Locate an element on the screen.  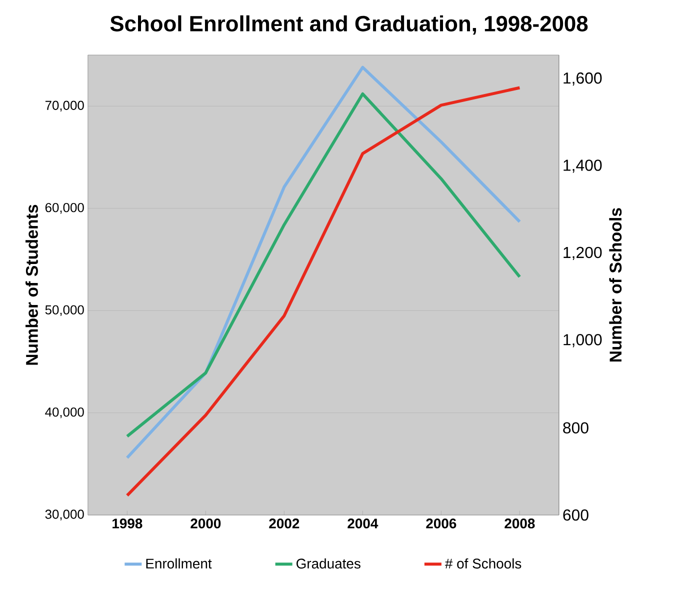
y2-tick-label: 800 is located at coordinates (575, 428).